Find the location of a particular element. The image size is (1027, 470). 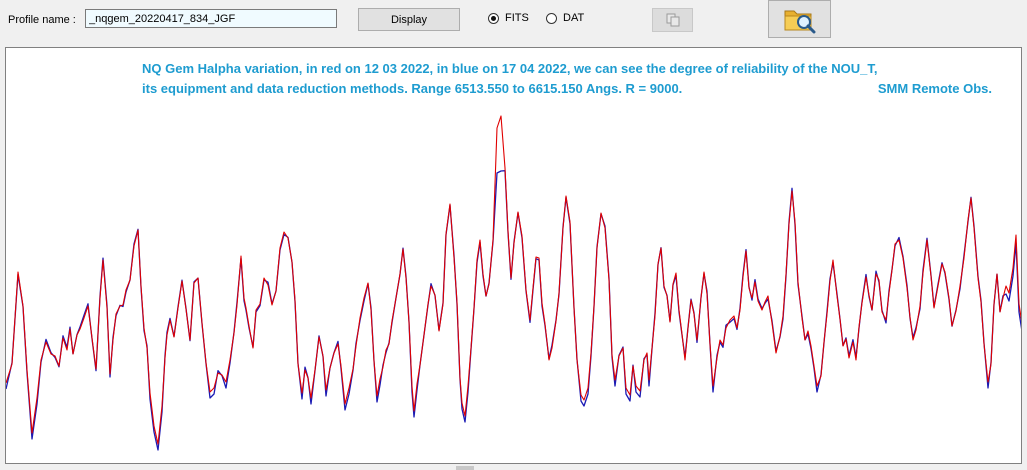

radio-fits-dot is located at coordinates (493, 18).